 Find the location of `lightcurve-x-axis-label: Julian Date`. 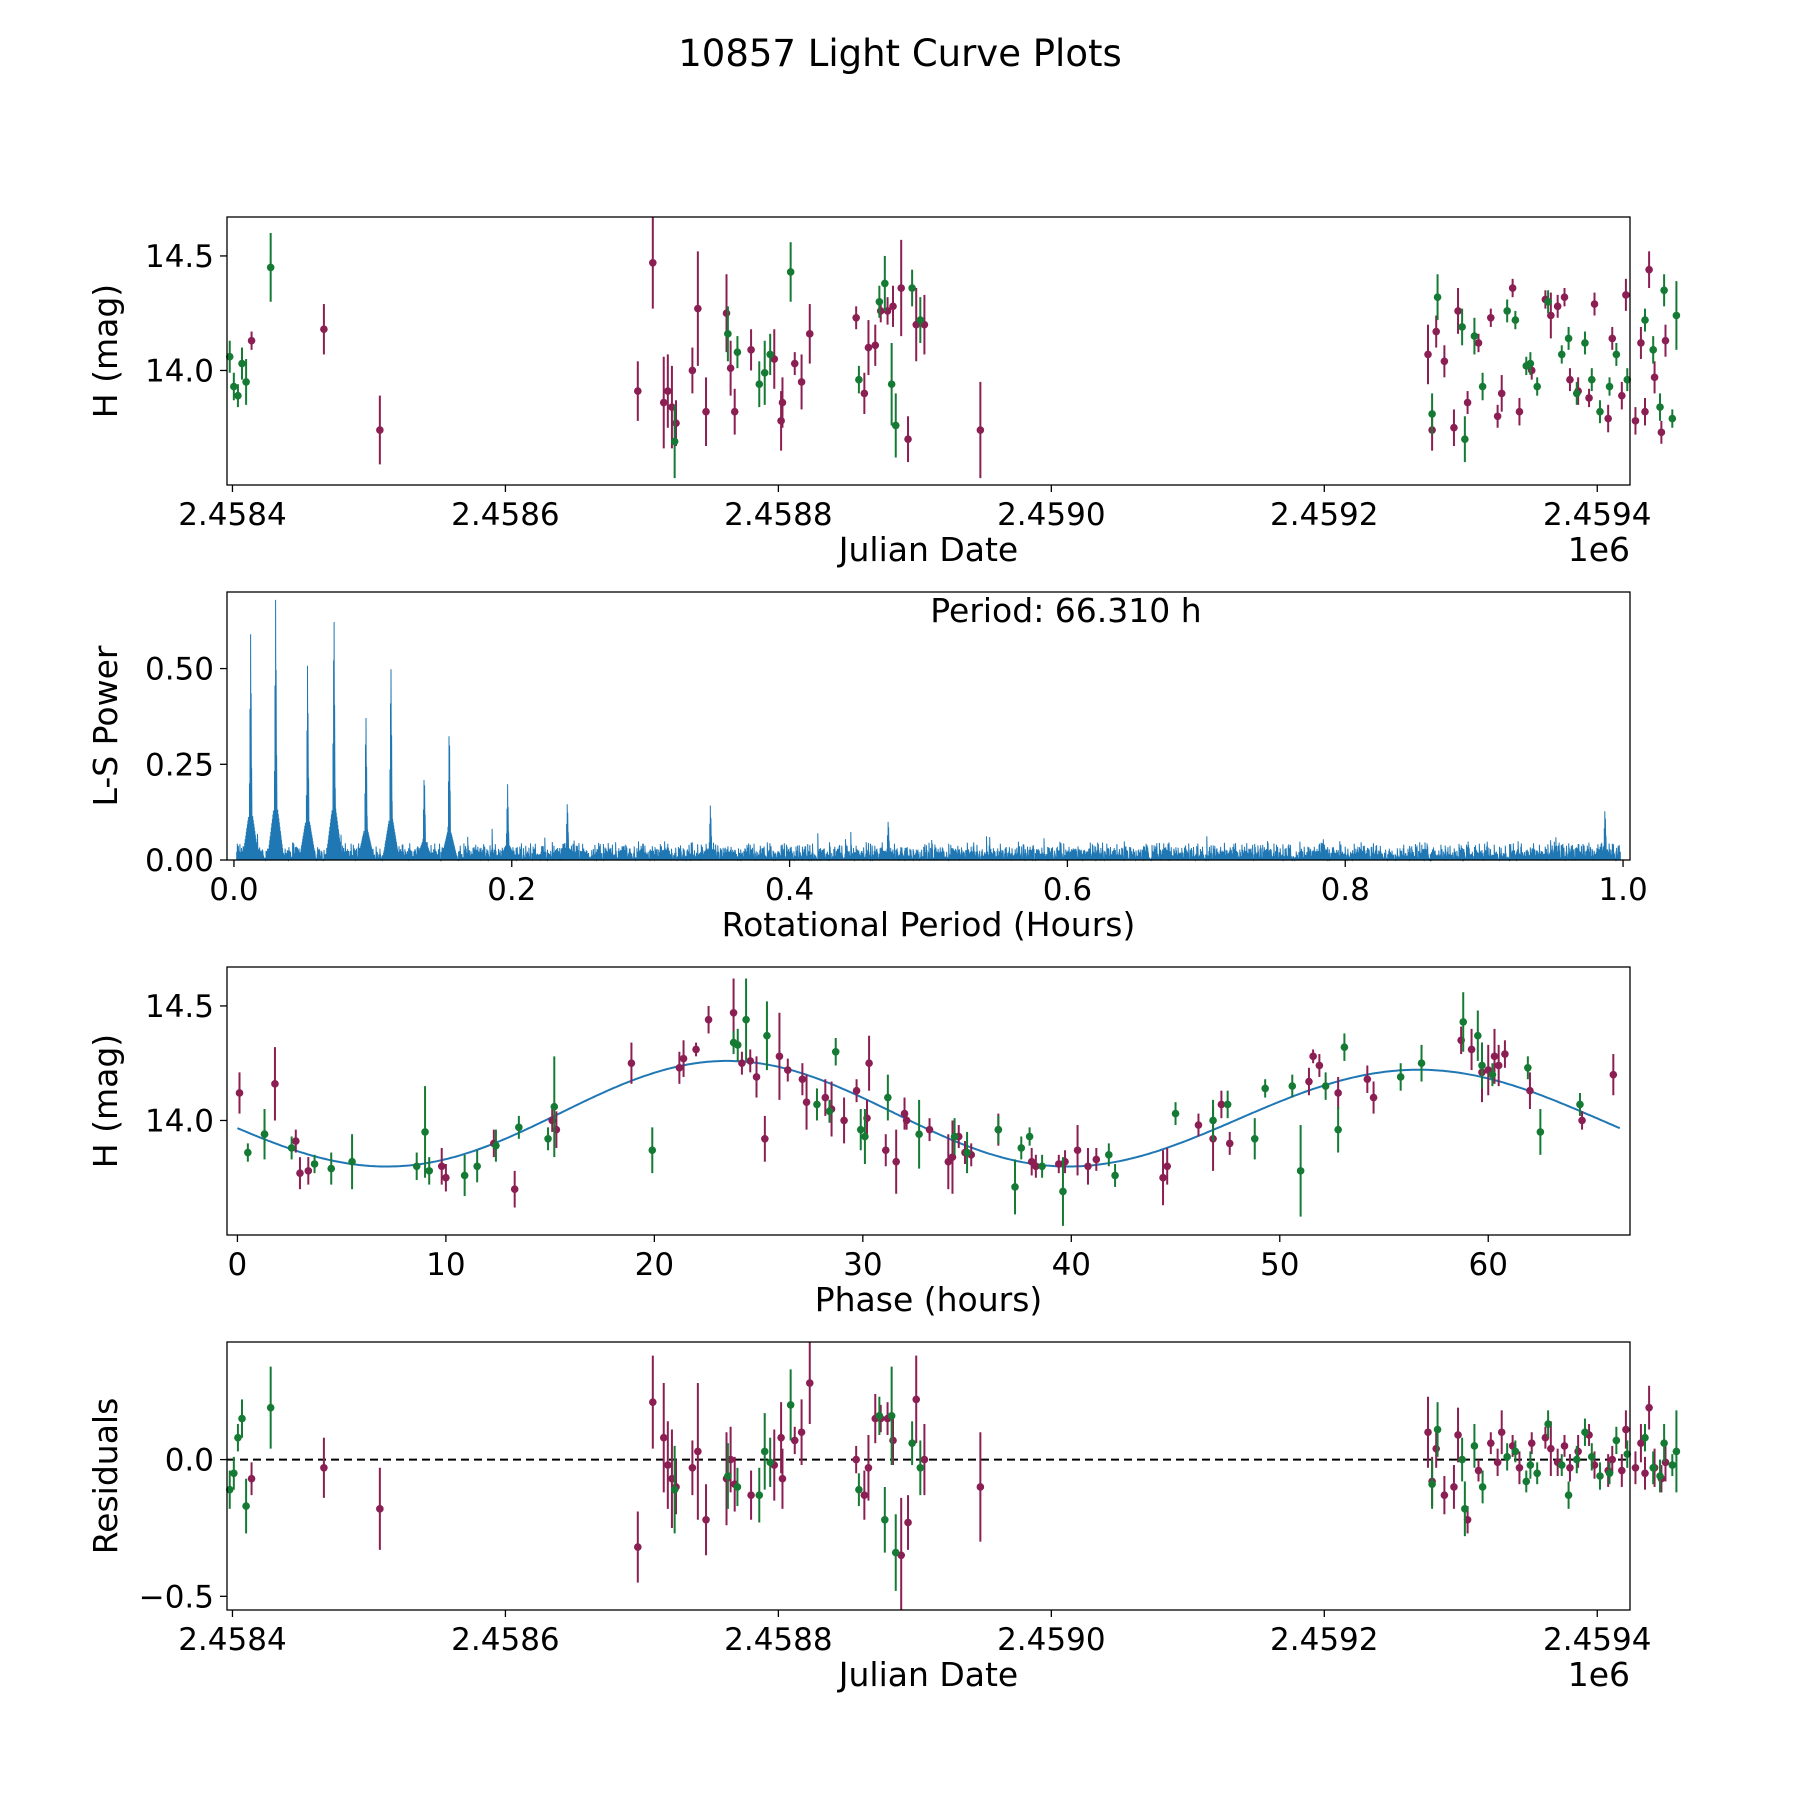

lightcurve-x-axis-label: Julian Date is located at coordinates (928, 549).